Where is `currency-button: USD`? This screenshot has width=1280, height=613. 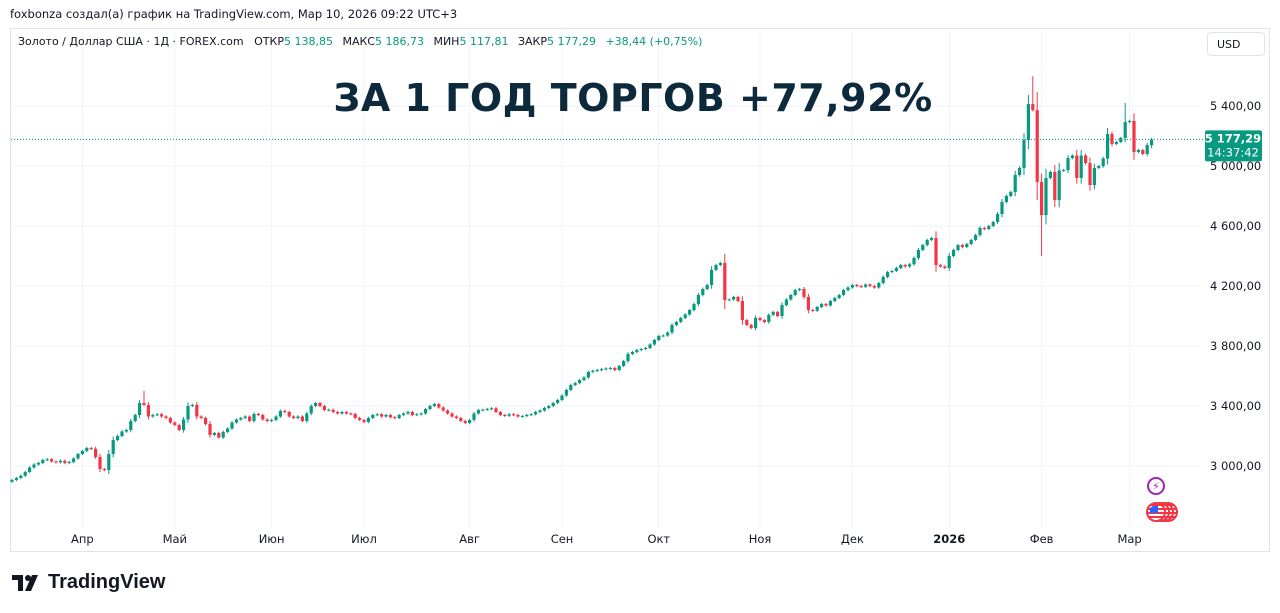
currency-button: USD is located at coordinates (1236, 44).